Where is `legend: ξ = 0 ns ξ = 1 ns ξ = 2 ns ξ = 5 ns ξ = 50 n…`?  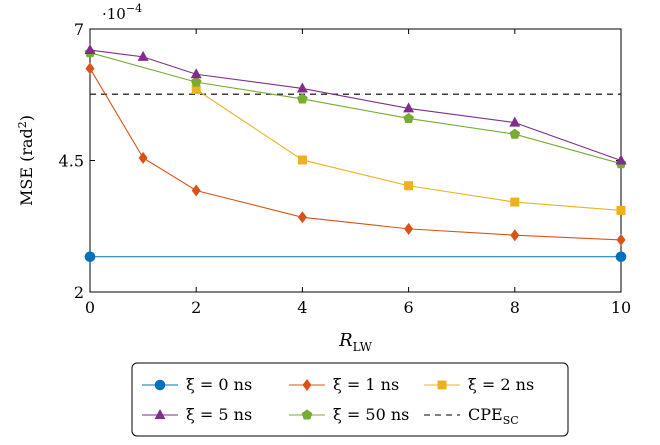
legend: ξ = 0 ns ξ = 1 ns ξ = 2 ns ξ = 5 ns ξ = 50 n… is located at coordinates (350, 399).